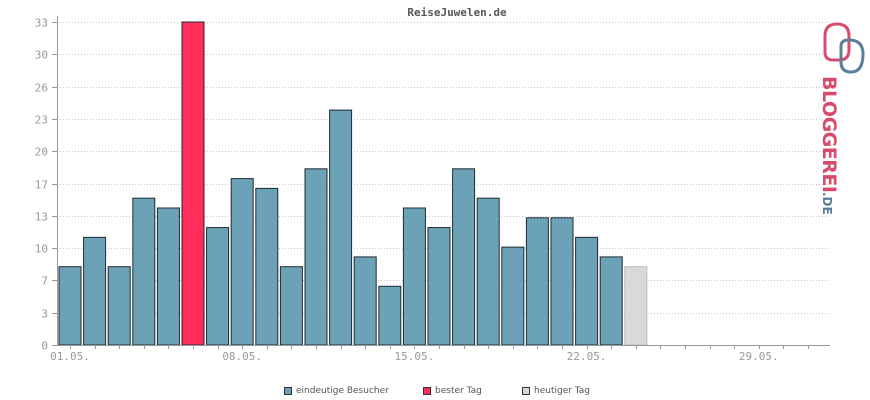 The width and height of the screenshot is (870, 400). Describe the element at coordinates (427, 391) in the screenshot. I see `legend-swatch-best-day` at that location.